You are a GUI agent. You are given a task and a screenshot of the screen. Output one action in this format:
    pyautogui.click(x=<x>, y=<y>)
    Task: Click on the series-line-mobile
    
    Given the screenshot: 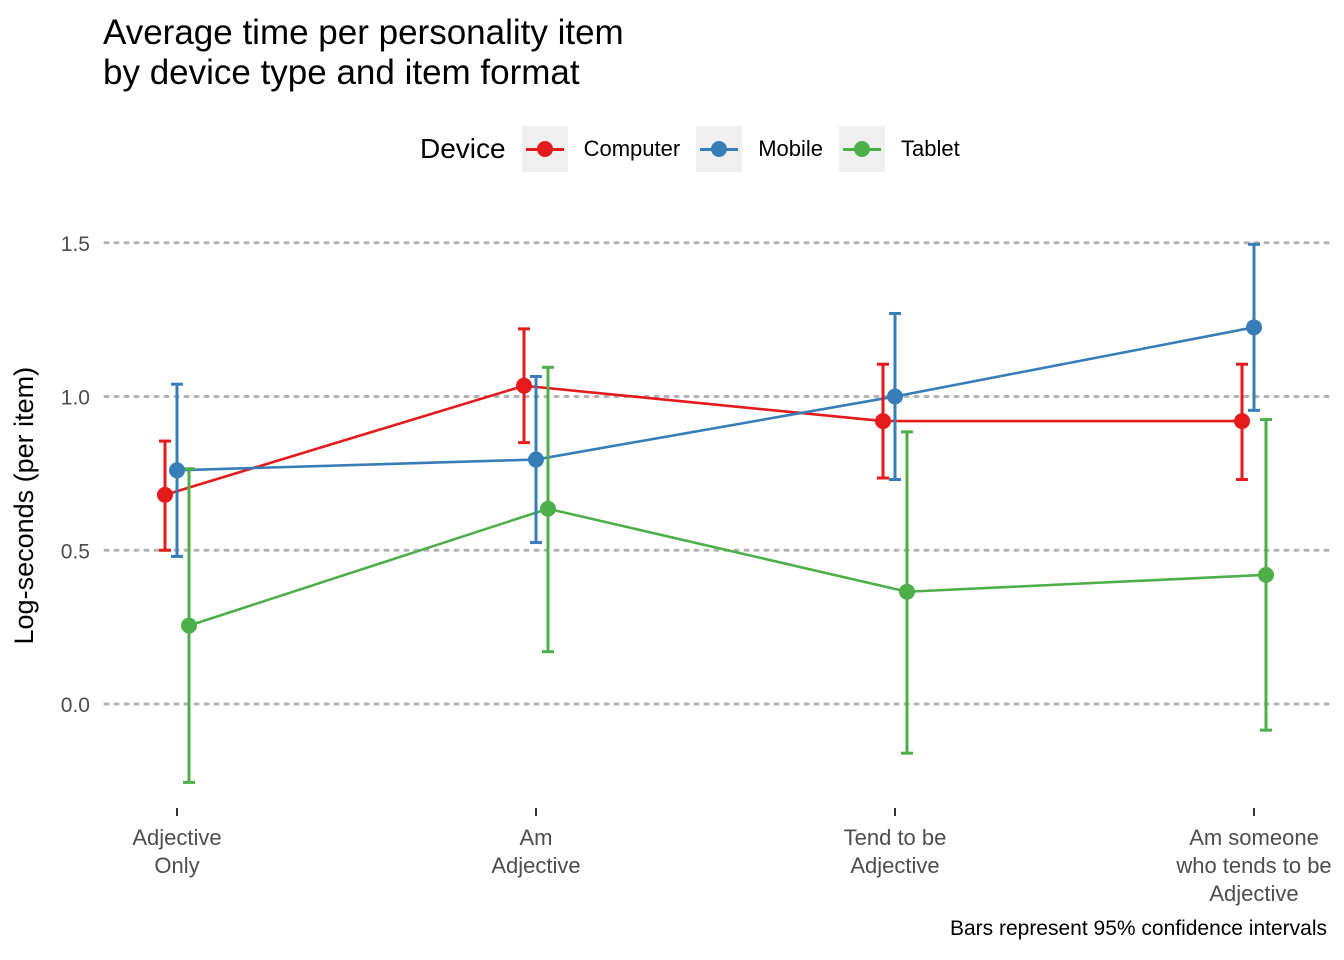 What is the action you would take?
    pyautogui.click(x=715, y=399)
    